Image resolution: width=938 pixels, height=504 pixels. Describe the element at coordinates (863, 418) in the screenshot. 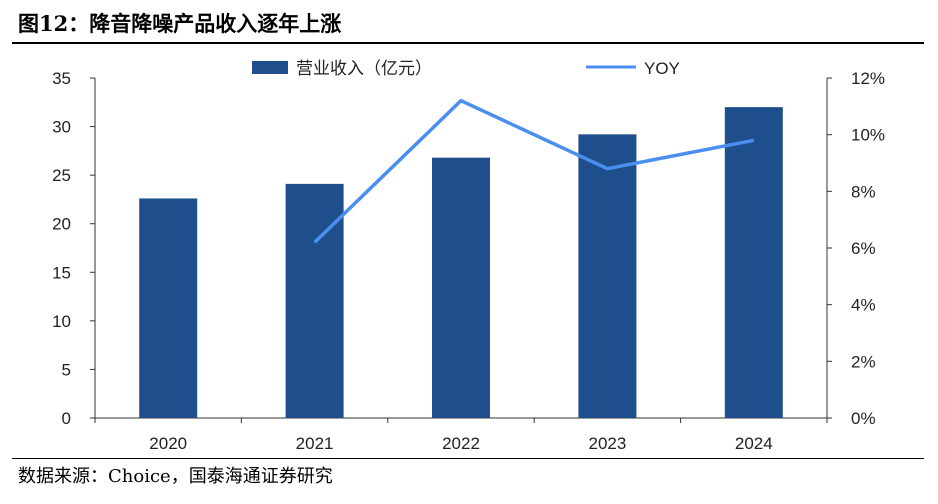

I see `y-right-tick-label: 0%` at that location.